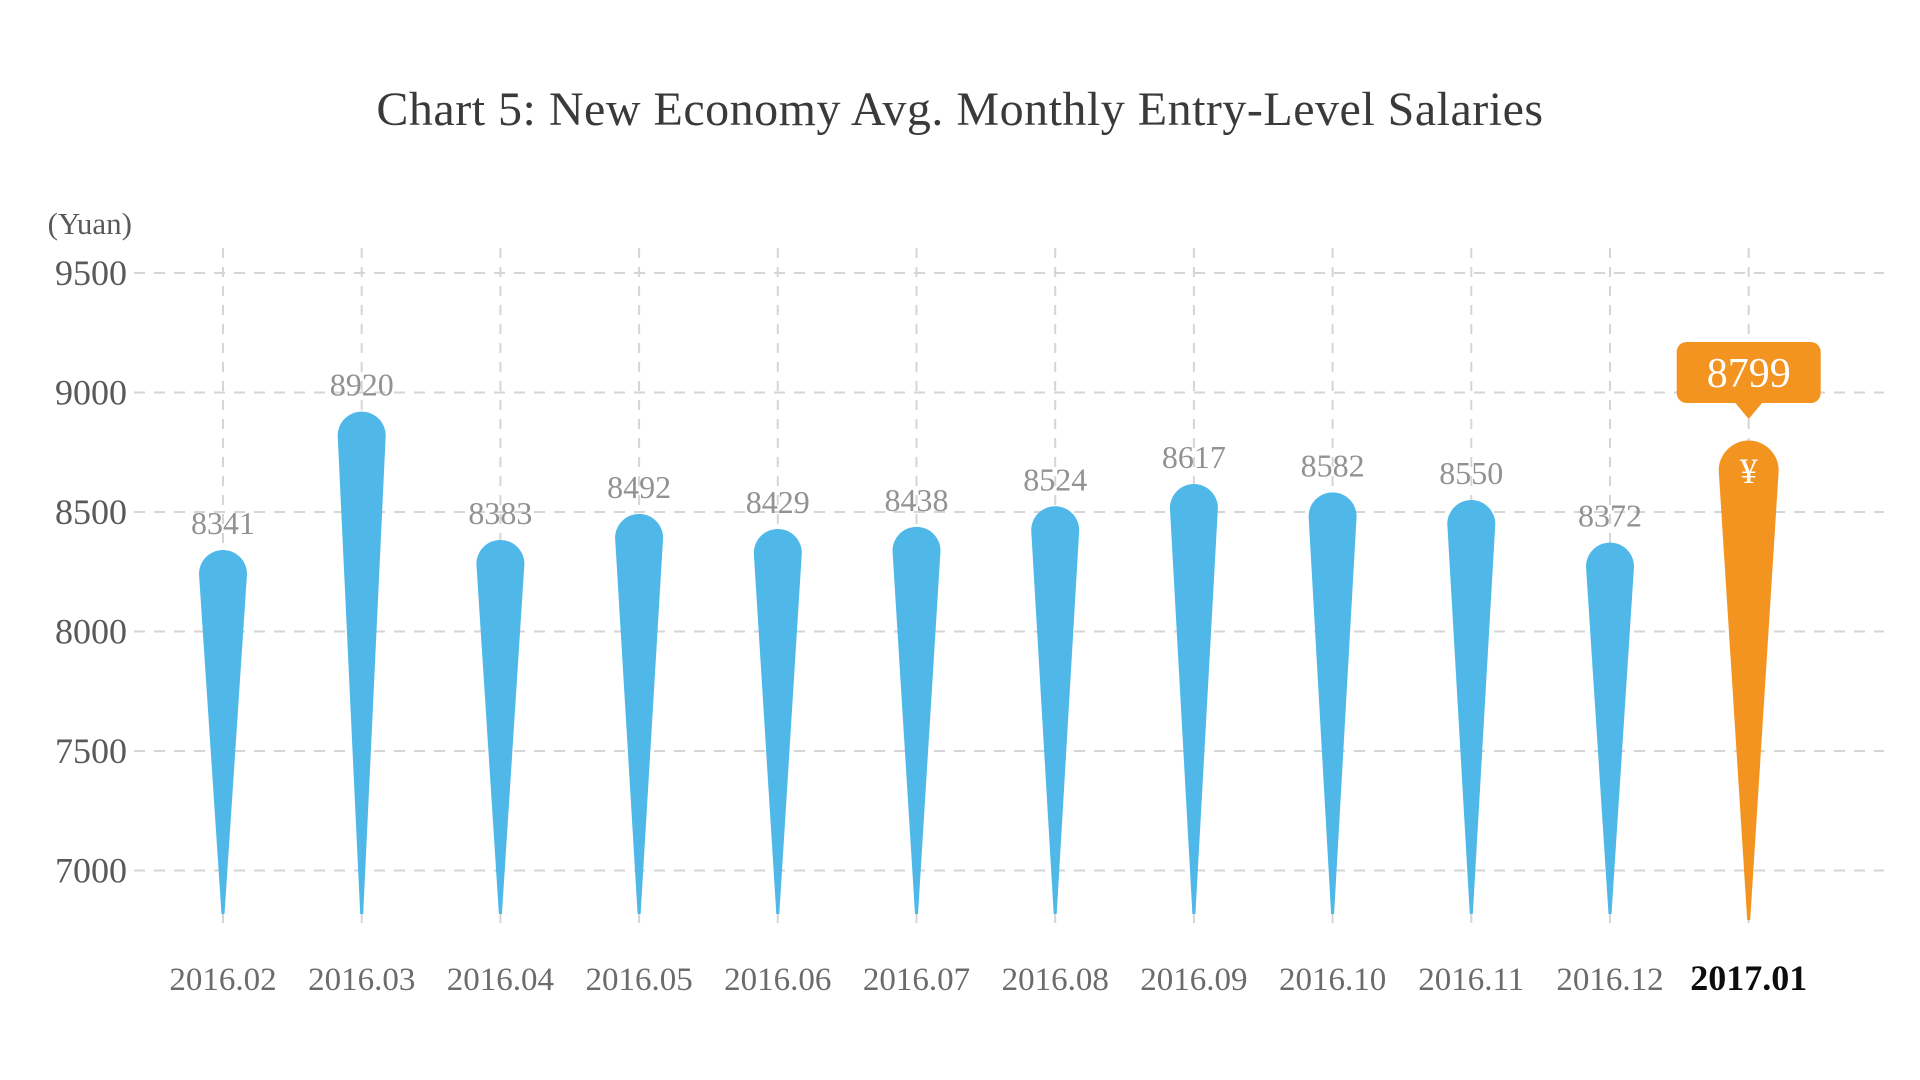  What do you see at coordinates (917, 500) in the screenshot?
I see `value-label-2016.07: 8438` at bounding box center [917, 500].